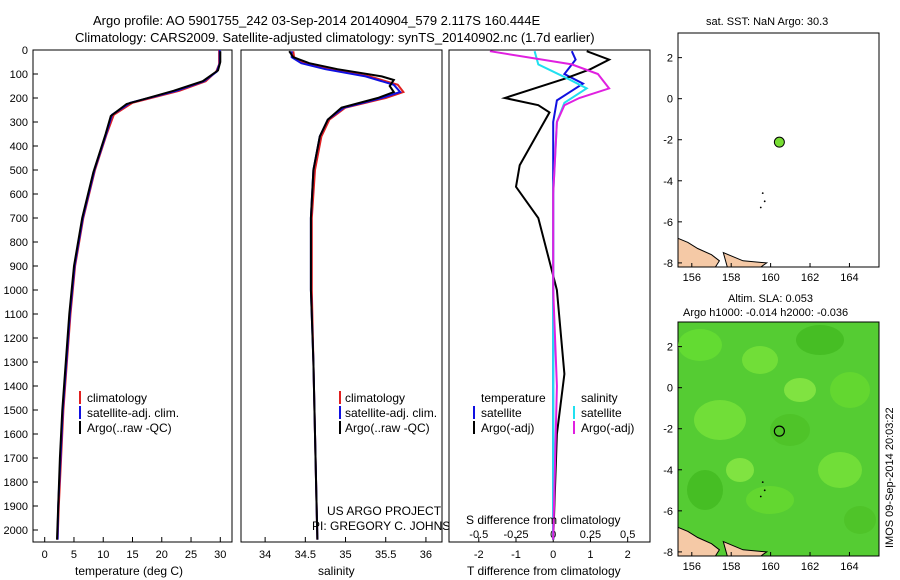 The image size is (900, 580). Describe the element at coordinates (668, 141) in the screenshot. I see `lat-tick-label: -2` at that location.